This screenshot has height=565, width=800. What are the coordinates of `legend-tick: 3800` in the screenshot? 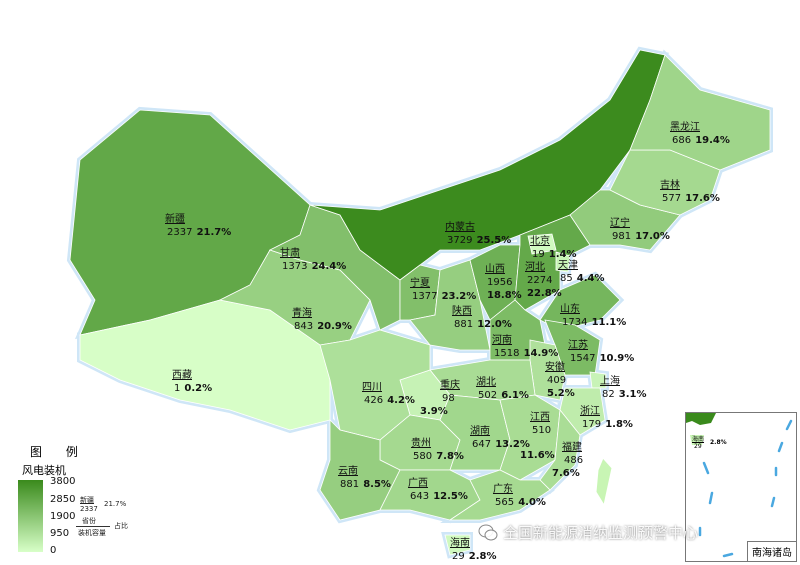 It's located at (63, 481).